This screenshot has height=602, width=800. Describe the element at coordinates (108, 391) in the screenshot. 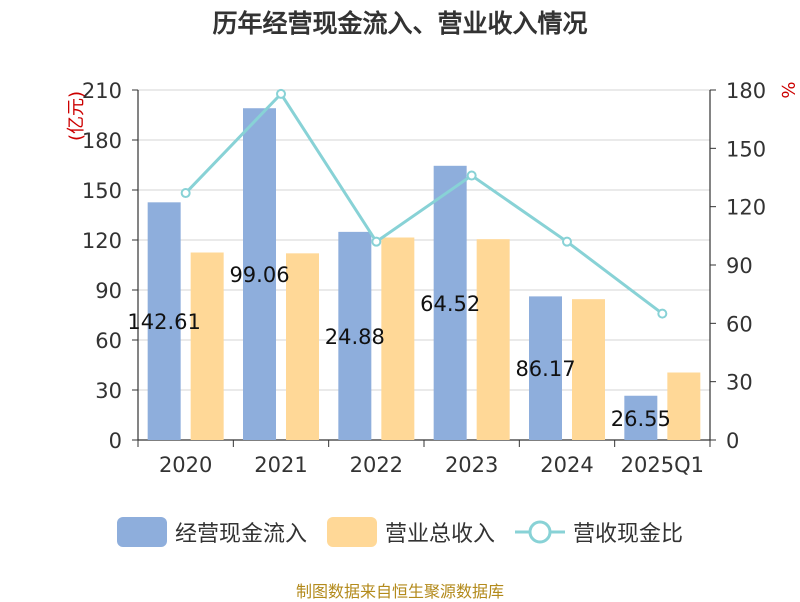

I see `left-tick-label: 30` at that location.